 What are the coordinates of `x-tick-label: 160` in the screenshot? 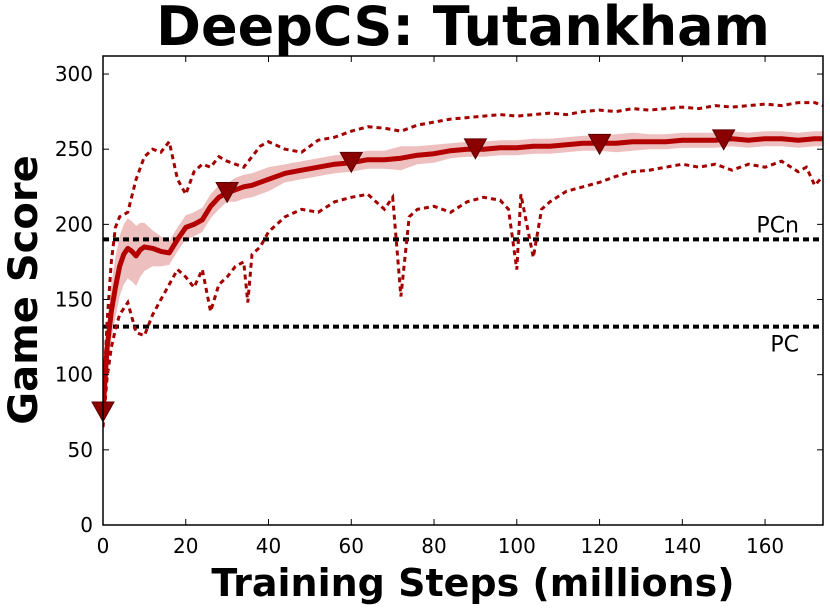 It's located at (765, 546).